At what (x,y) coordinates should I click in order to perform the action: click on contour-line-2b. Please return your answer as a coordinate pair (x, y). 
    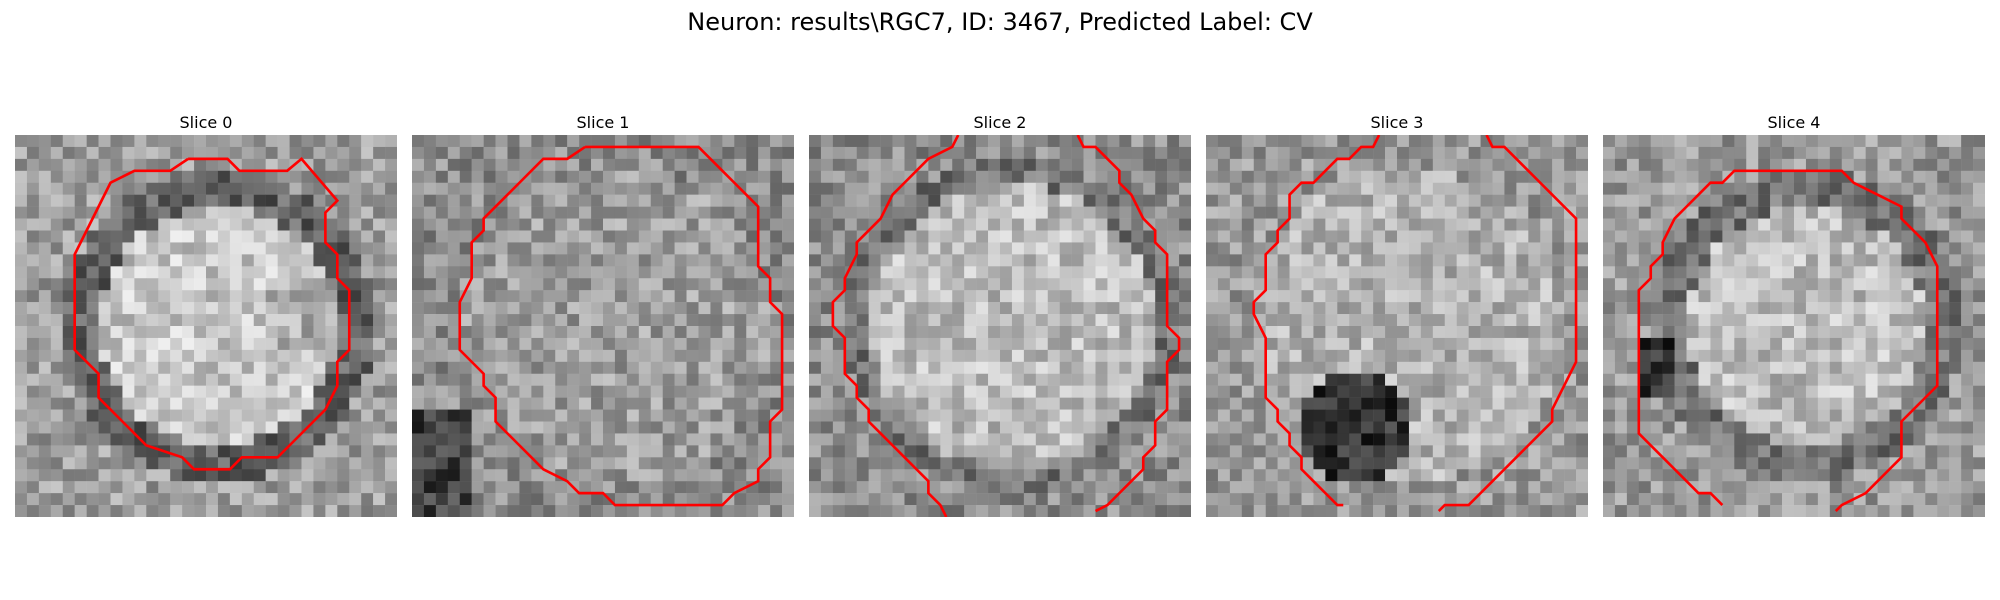
    Looking at the image, I should click on (1128, 324).